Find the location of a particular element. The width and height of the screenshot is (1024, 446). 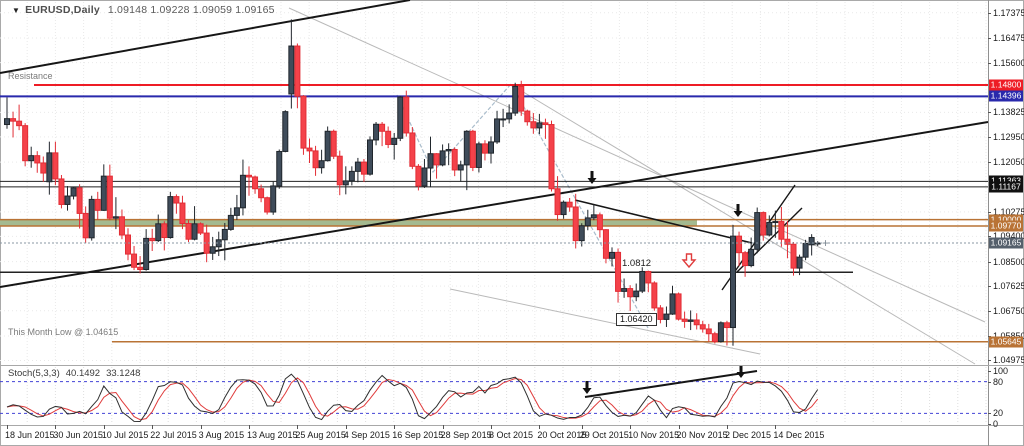

stoch-main-line is located at coordinates (412, 397).